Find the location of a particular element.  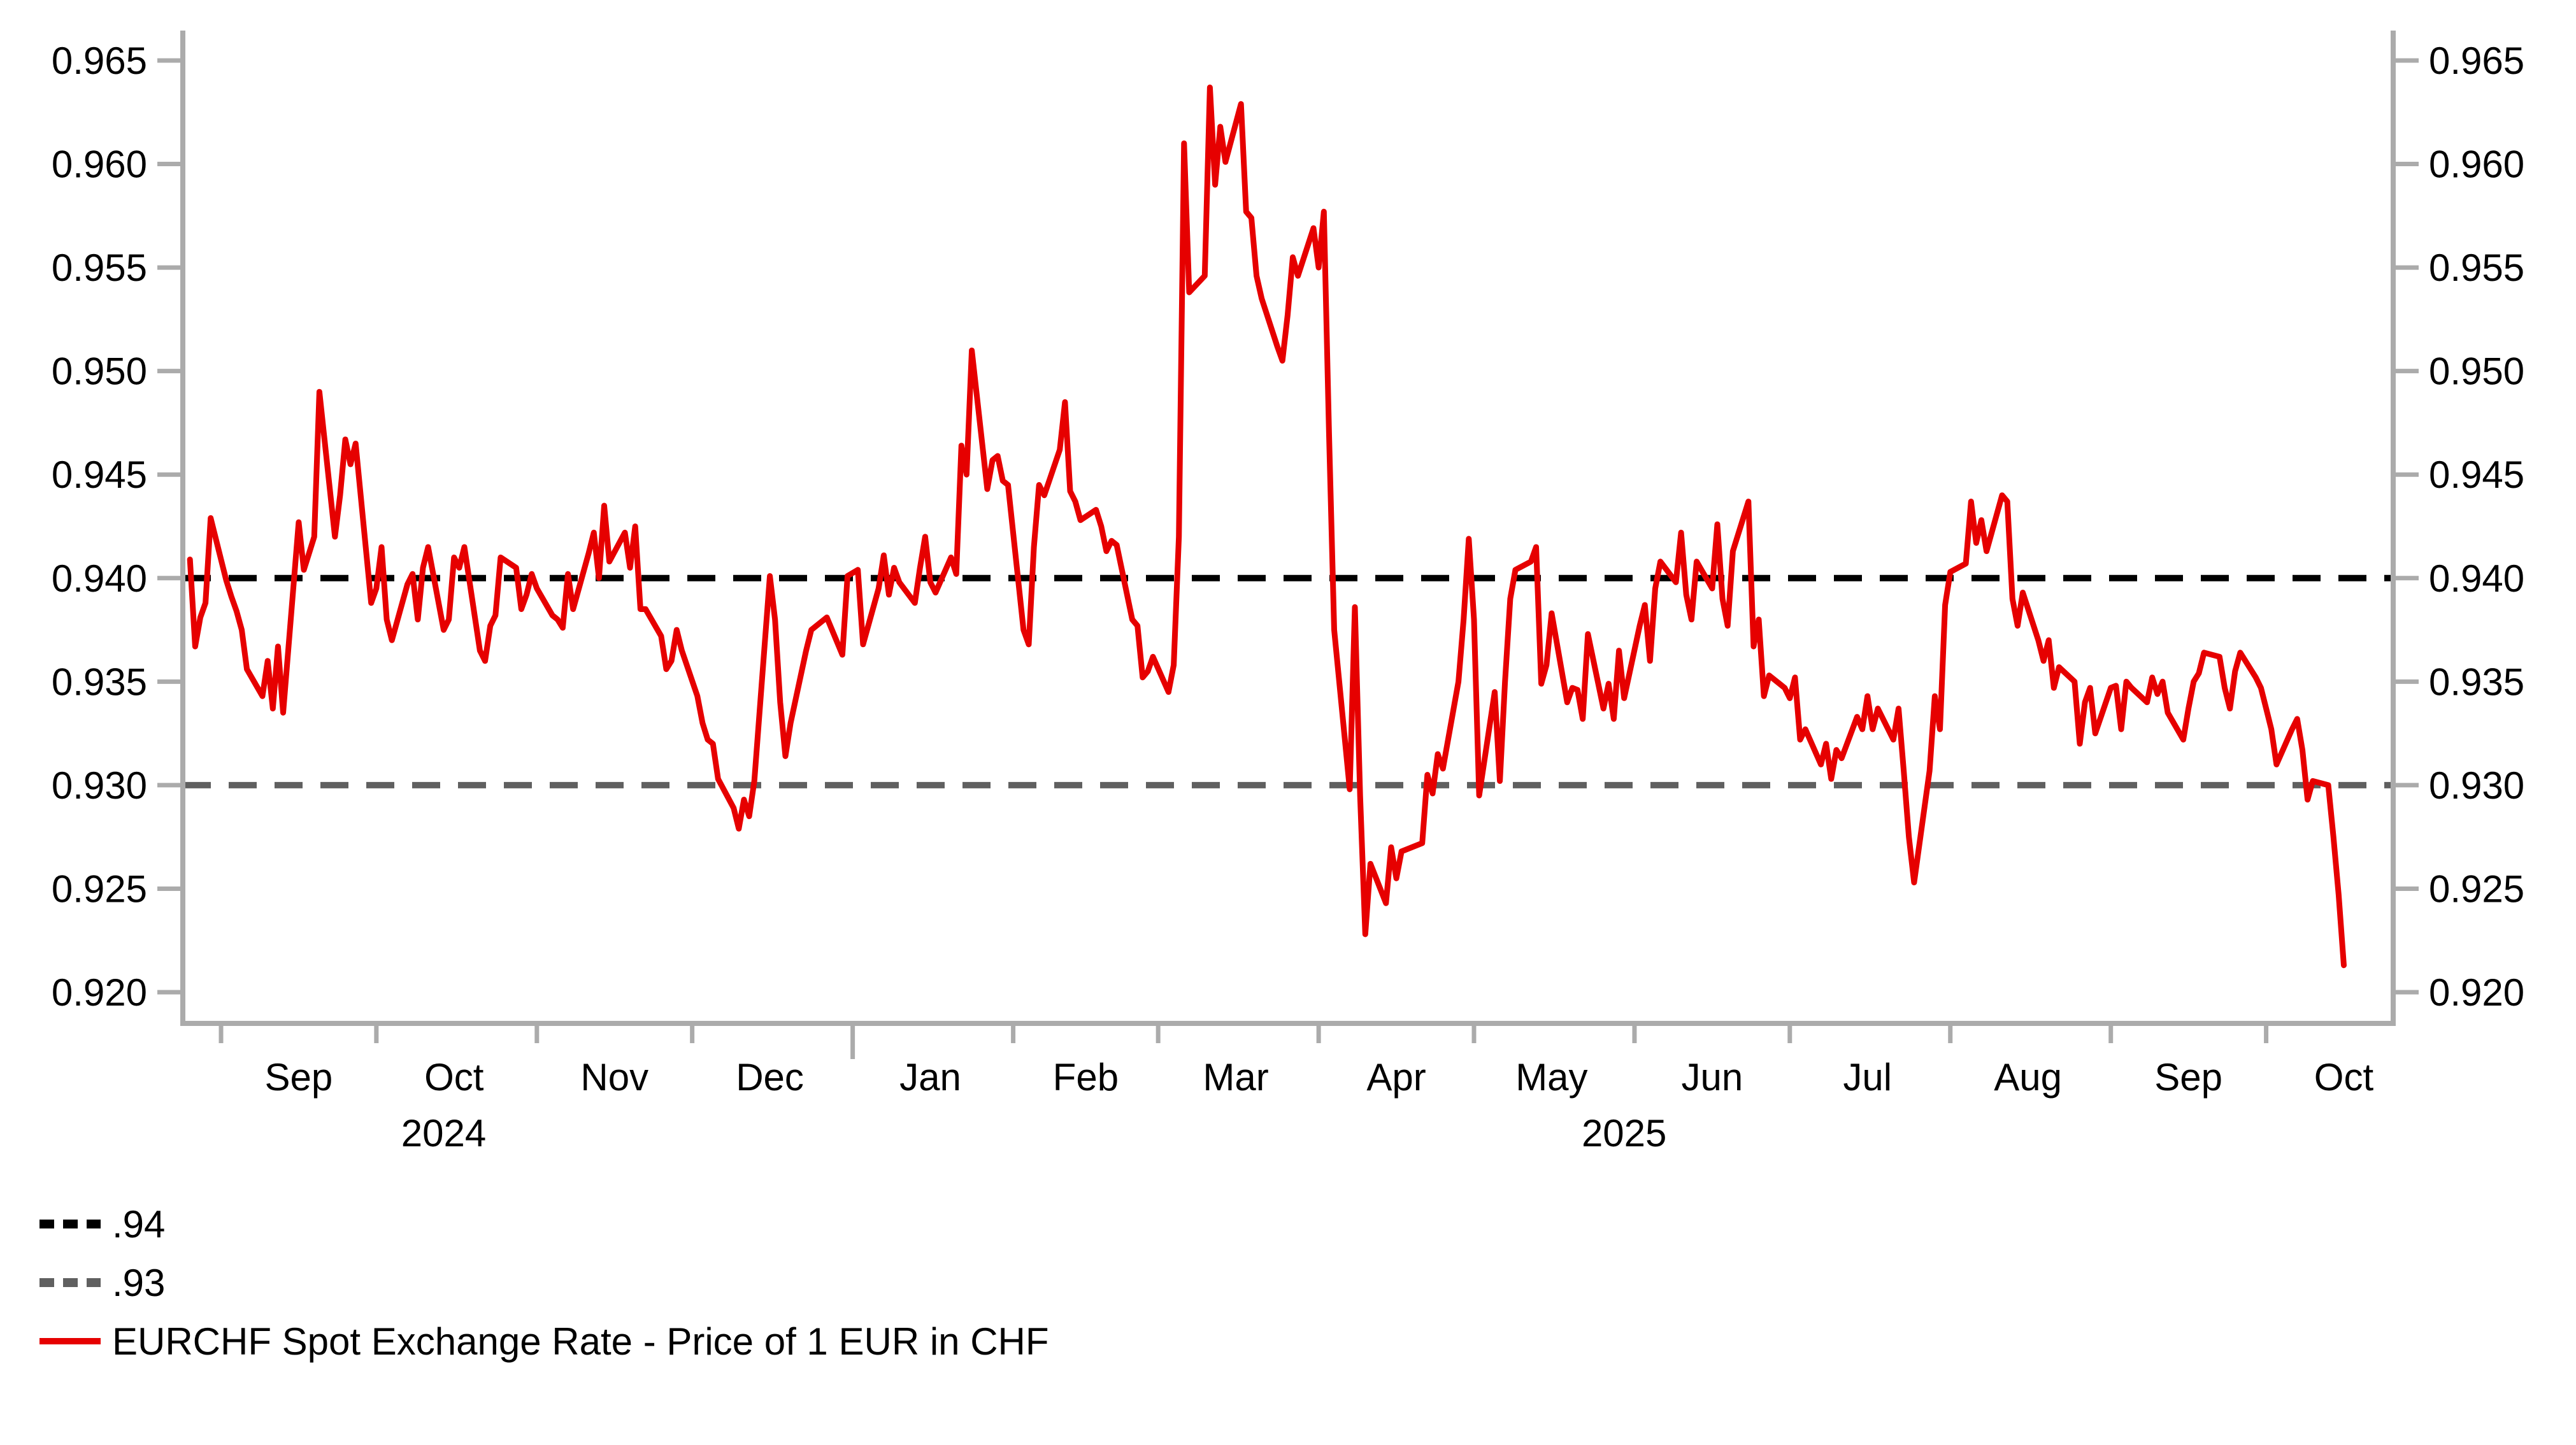

y-tick-label-left: 0.930 is located at coordinates (100, 785).